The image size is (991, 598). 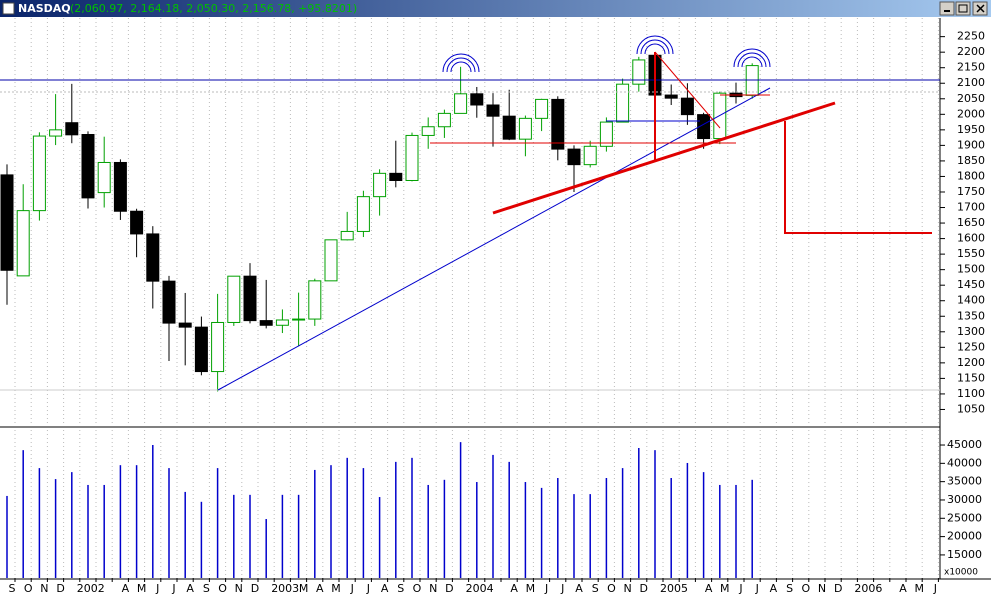 I want to click on y-tick-label: 40000, so click(x=964, y=462).